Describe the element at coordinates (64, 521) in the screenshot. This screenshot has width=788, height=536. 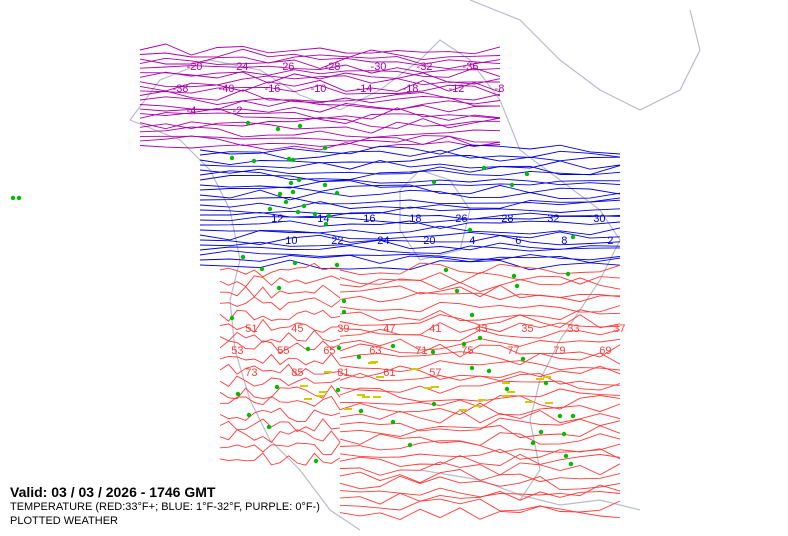
I see `plotted-weather-label: PLOTTED WEATHER` at that location.